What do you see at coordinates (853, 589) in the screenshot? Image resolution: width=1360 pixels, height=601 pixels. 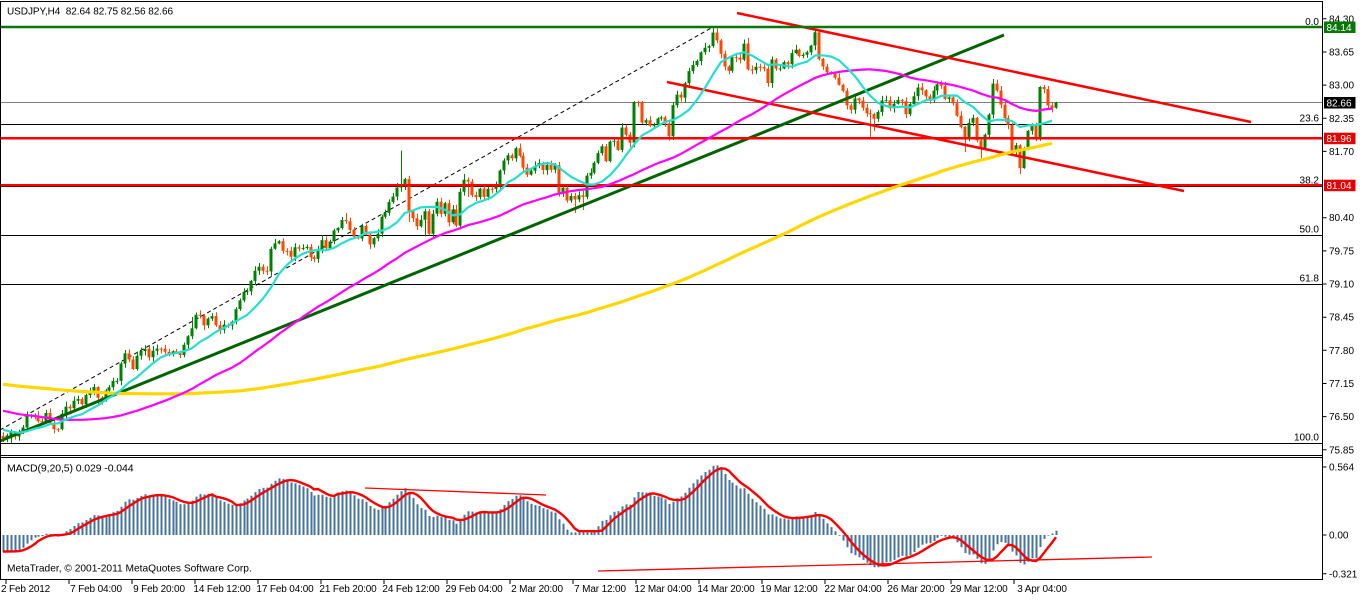 I see `svg-text: 22 Mar 04:00` at bounding box center [853, 589].